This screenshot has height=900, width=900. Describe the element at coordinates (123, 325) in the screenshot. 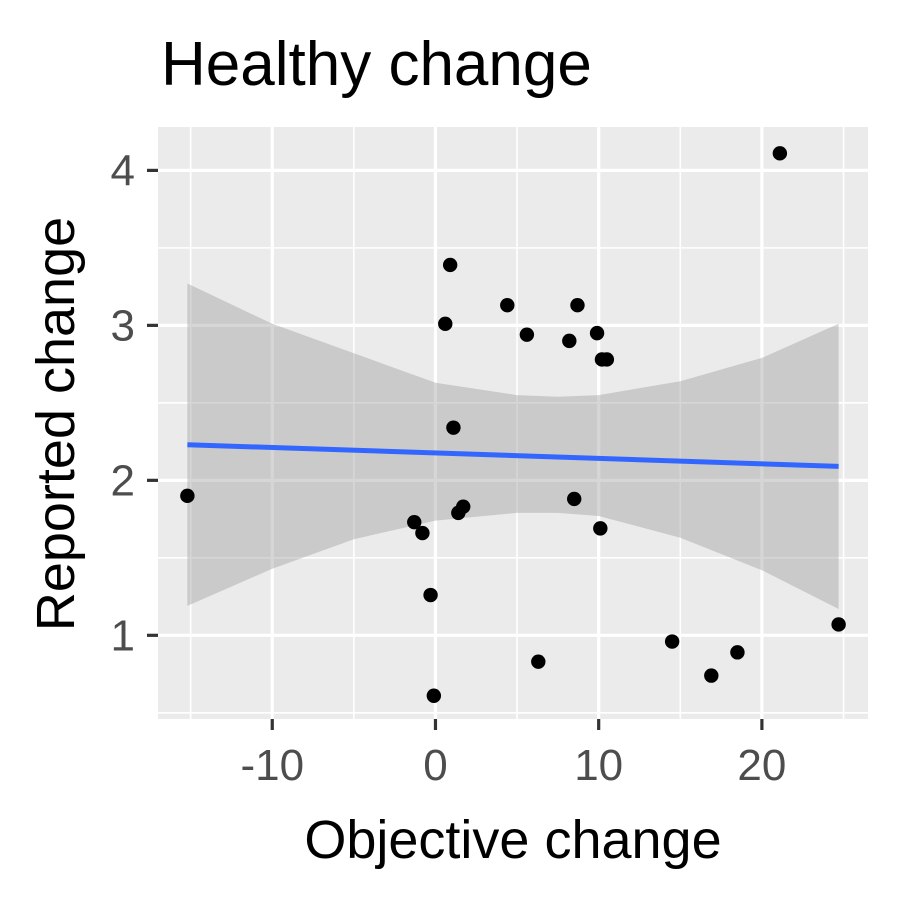

I see `y-tick-label: 3` at that location.